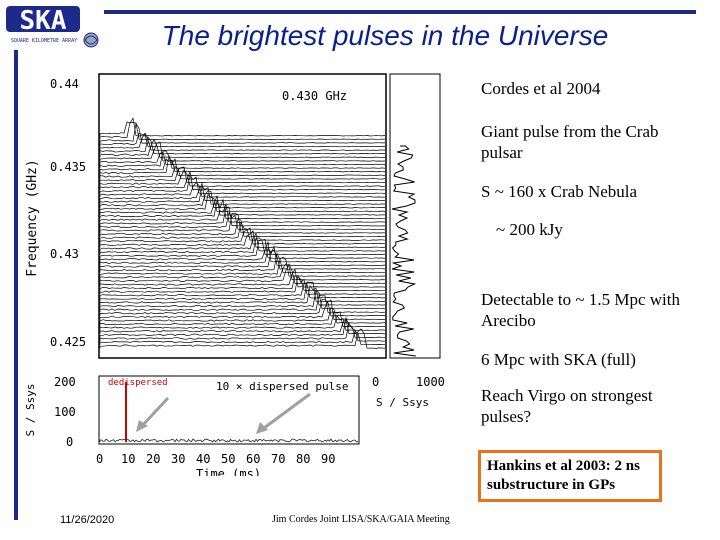  Describe the element at coordinates (430, 382) in the screenshot. I see `side-tick: 1000` at that location.